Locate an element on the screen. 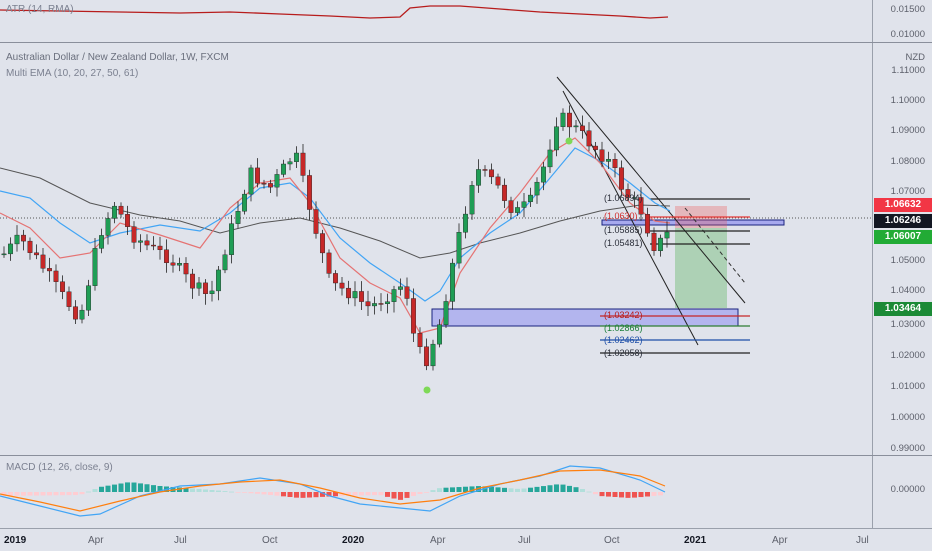  signal-dot is located at coordinates (427, 390).